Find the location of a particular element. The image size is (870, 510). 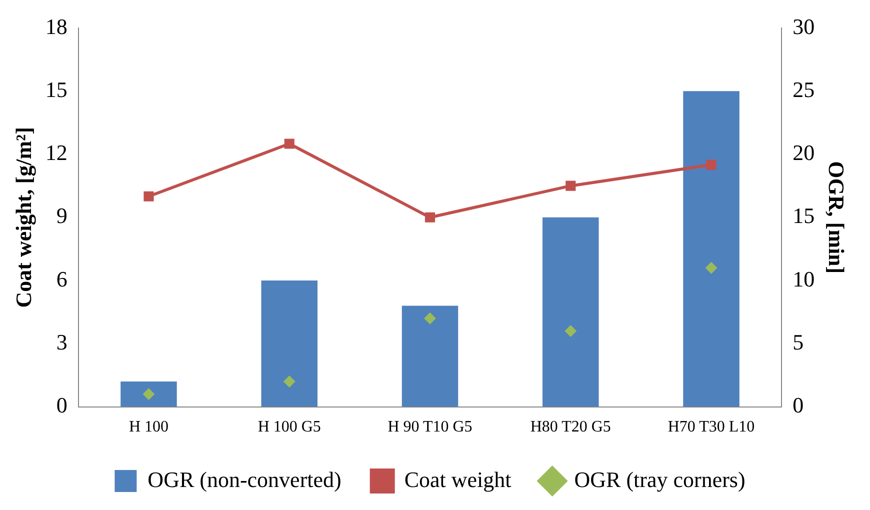

legend-label: OGR (tray corners) is located at coordinates (660, 479).